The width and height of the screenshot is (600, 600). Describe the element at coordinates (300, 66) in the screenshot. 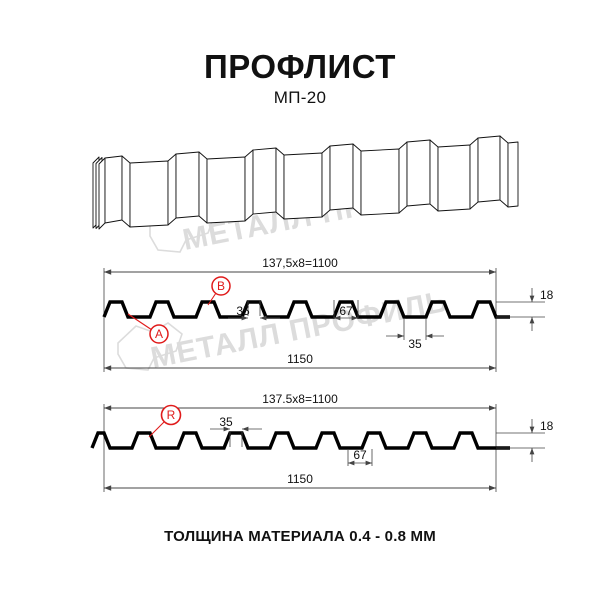

I see `page-title: ПРОФЛИСТ` at that location.